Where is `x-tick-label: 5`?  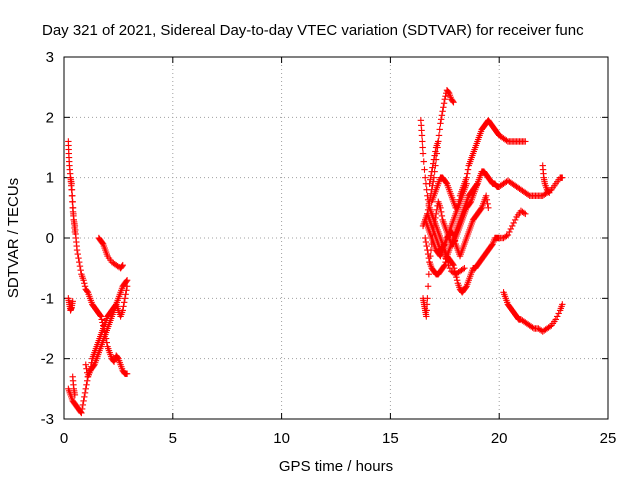 x-tick-label: 5 is located at coordinates (173, 438).